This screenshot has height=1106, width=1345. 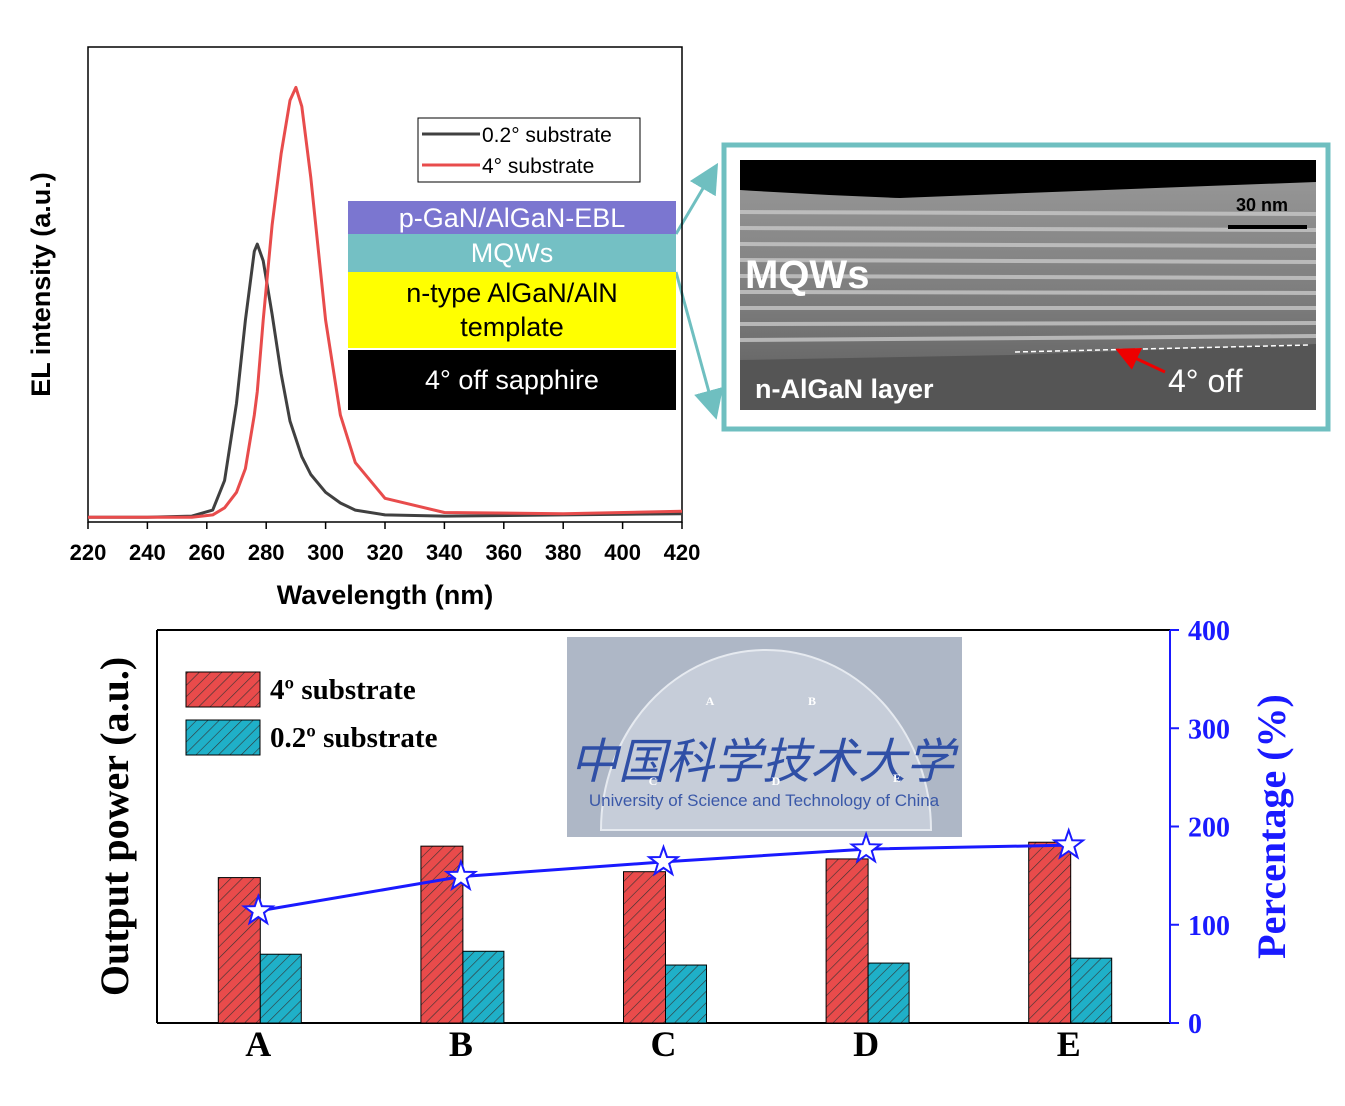 What do you see at coordinates (812, 701) in the screenshot?
I see `wafer-label: B` at bounding box center [812, 701].